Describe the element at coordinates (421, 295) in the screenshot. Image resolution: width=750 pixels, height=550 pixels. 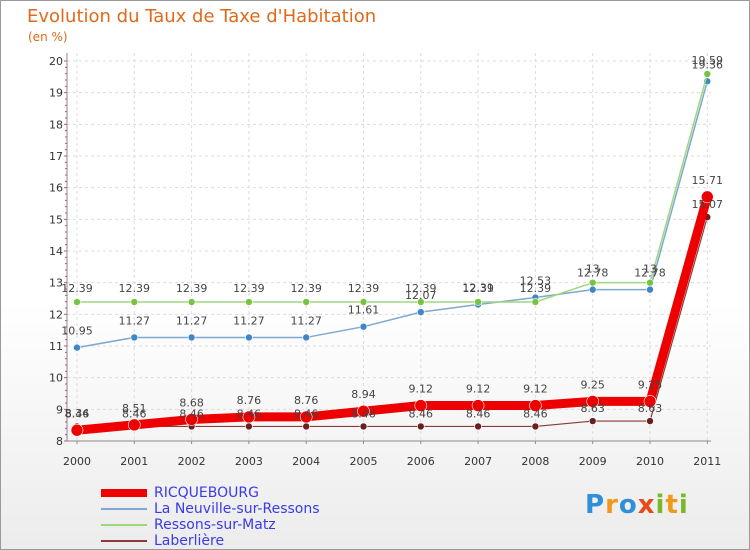
I see `data-label: 12.07` at that location.